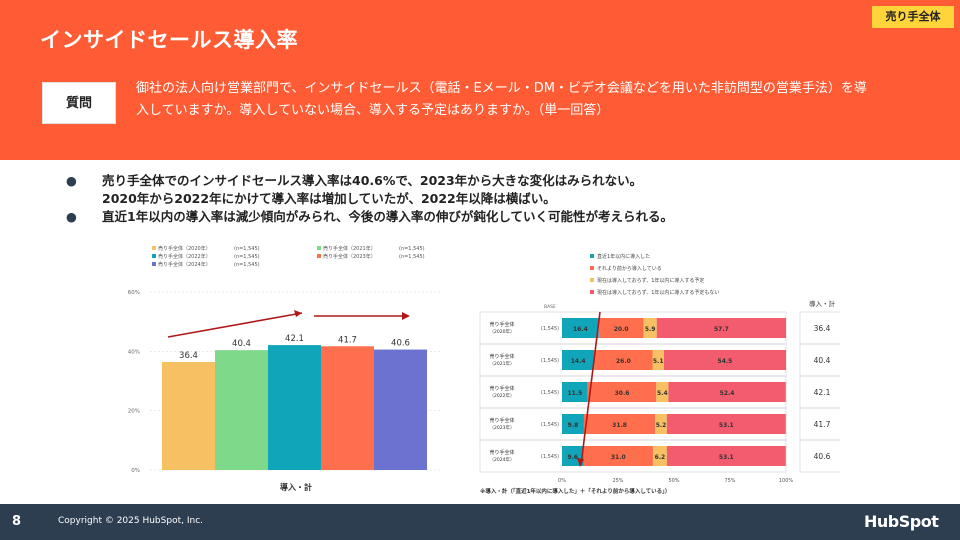  What do you see at coordinates (79, 103) in the screenshot?
I see `question-label: 質問` at bounding box center [79, 103].